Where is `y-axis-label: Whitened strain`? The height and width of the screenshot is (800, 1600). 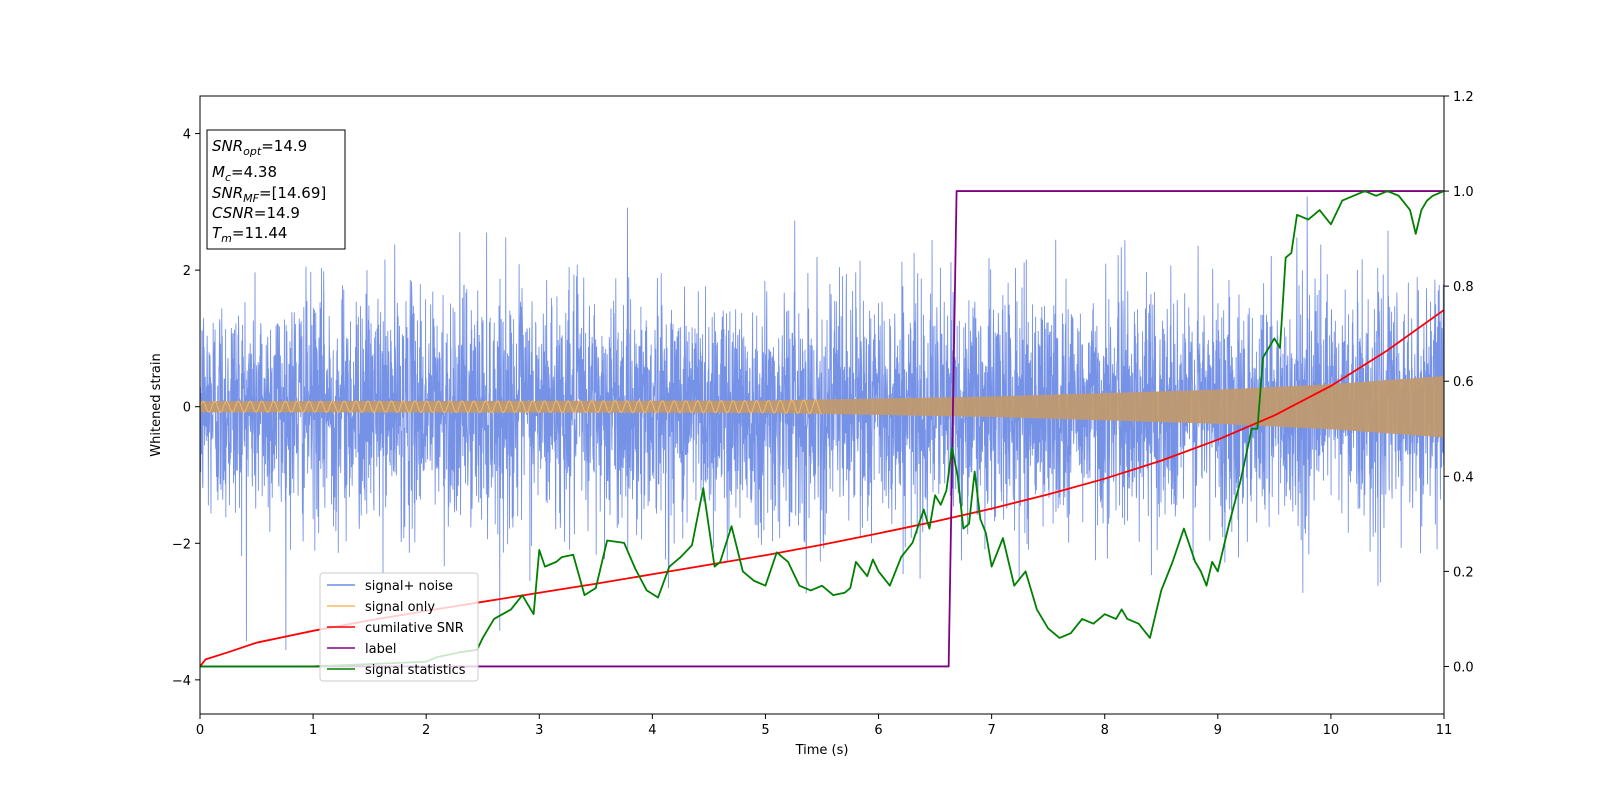 y-axis-label: Whitened strain is located at coordinates (156, 404).